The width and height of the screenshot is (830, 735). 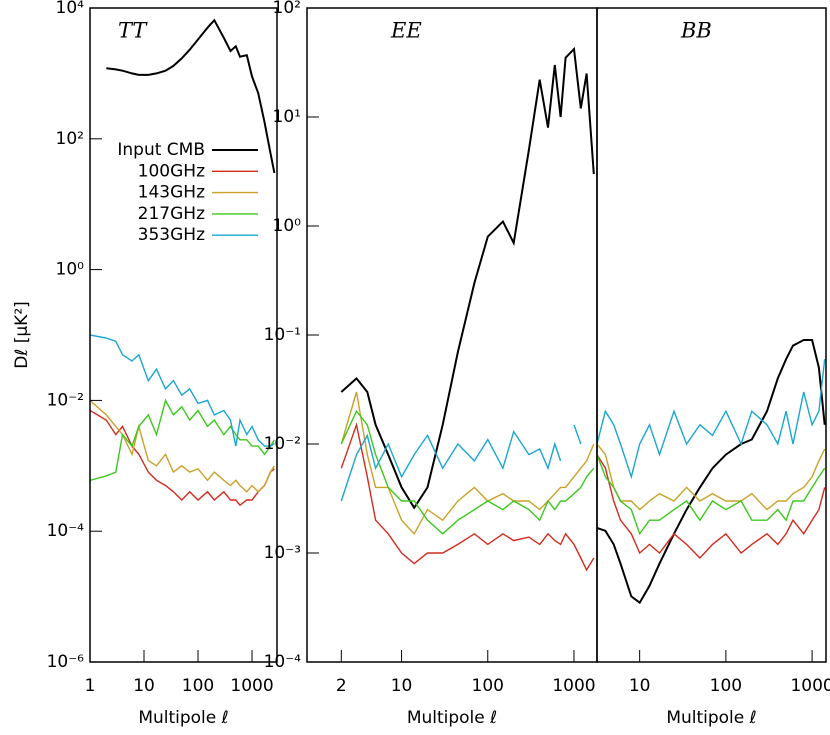 What do you see at coordinates (171, 235) in the screenshot?
I see `legend-label: 353GHz` at bounding box center [171, 235].